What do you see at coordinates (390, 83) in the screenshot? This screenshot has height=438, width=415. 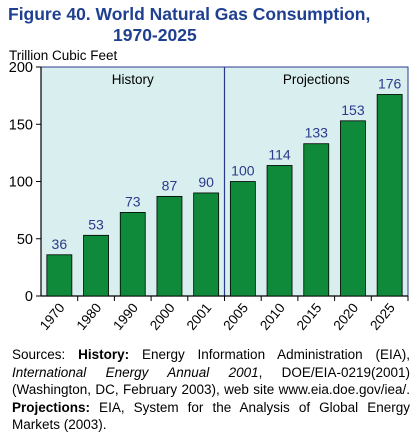 I see `bar-value-label-2025: 176` at bounding box center [390, 83].